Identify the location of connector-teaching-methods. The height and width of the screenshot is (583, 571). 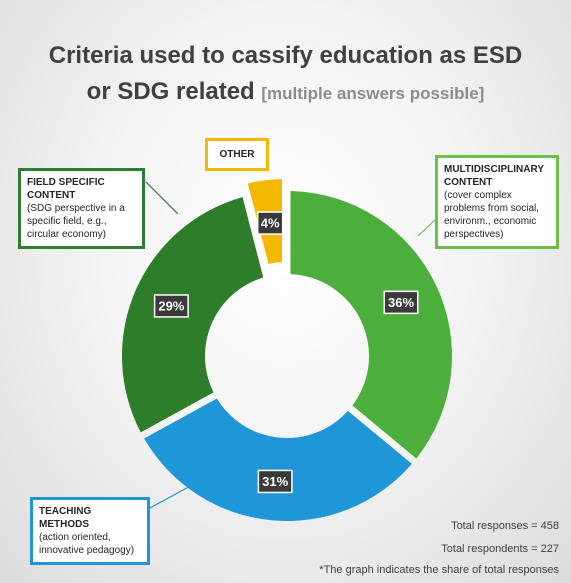
(177, 493).